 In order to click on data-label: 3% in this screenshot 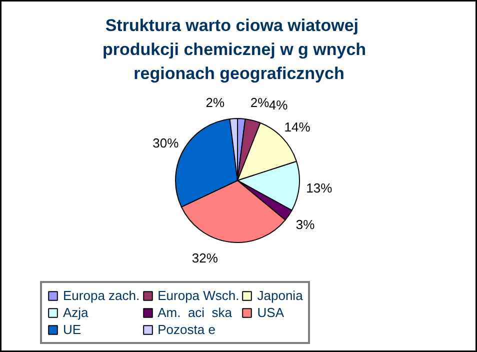, I will do `click(306, 224)`.